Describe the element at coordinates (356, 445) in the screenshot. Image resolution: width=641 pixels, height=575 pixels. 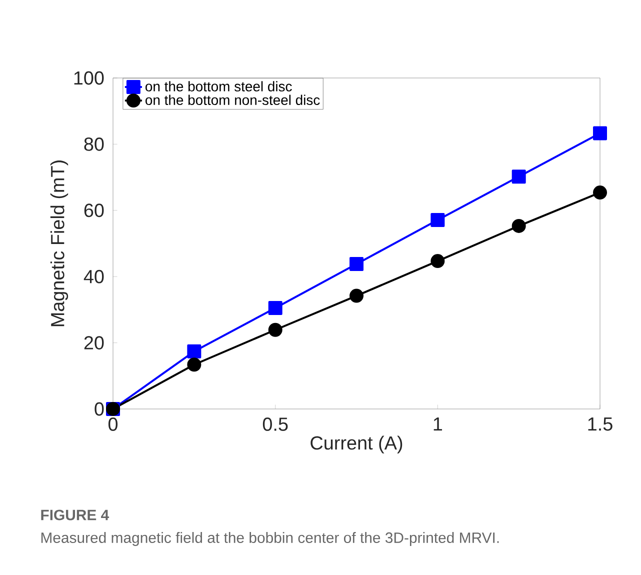
I see `x-axis-title: Current (A)` at that location.